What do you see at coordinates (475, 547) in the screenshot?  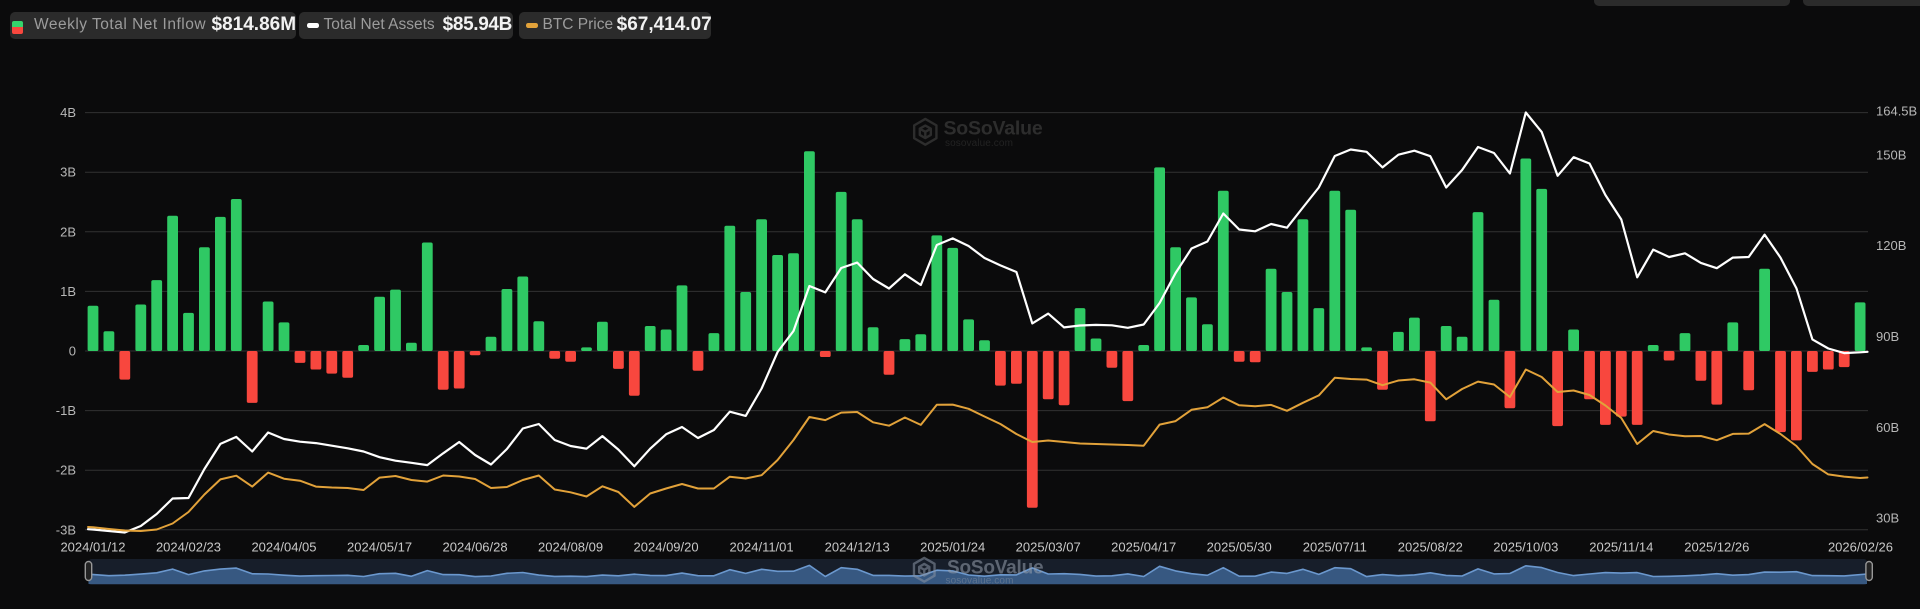 I see `svg-text: 2024/06/28` at bounding box center [475, 547].